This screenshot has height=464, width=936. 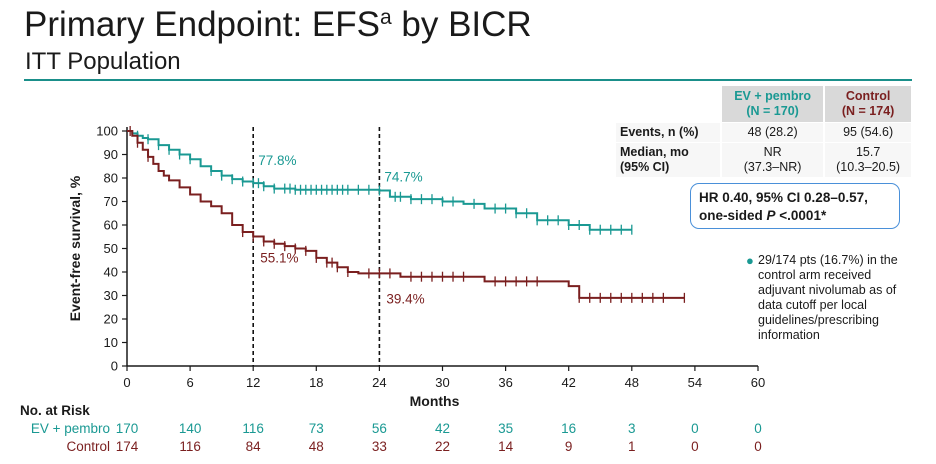 What do you see at coordinates (379, 382) in the screenshot?
I see `x-tick-label: 24` at bounding box center [379, 382].